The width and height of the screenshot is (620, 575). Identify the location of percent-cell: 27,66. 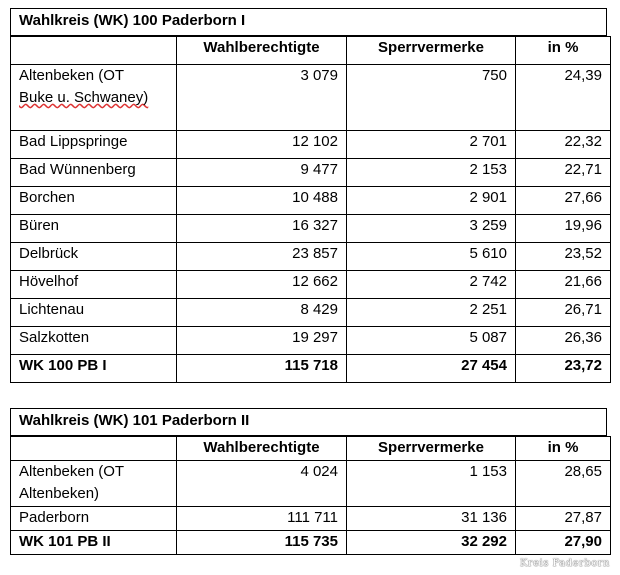
(563, 200).